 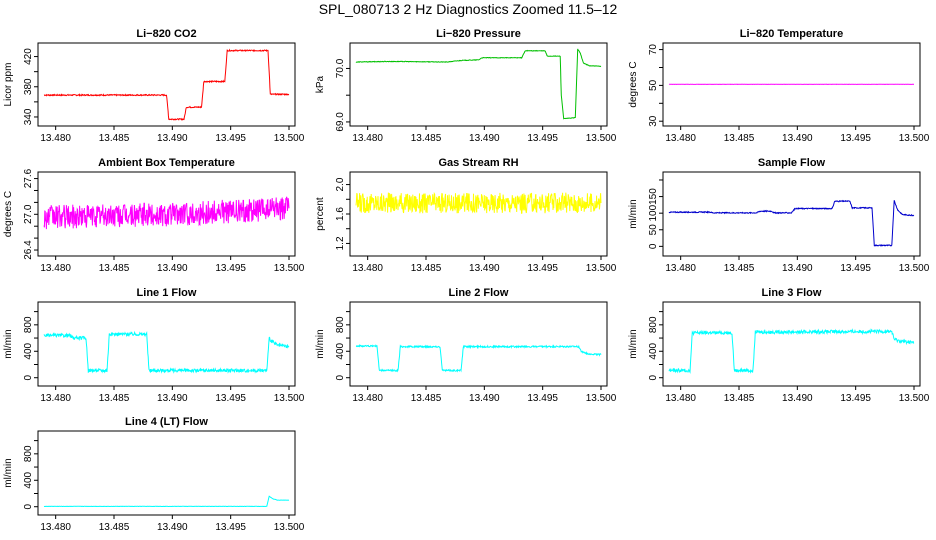 I want to click on y-tick-label: 69.0, so click(x=340, y=122).